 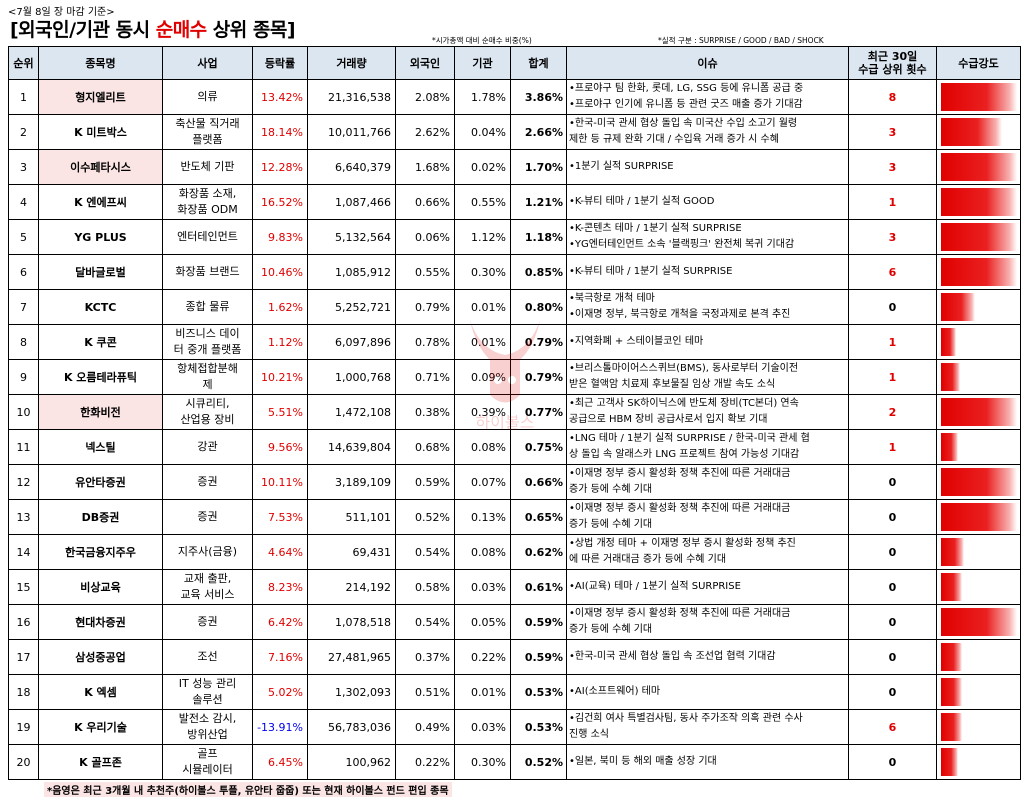 I want to click on business-line: 화장품 브랜드, so click(x=207, y=271).